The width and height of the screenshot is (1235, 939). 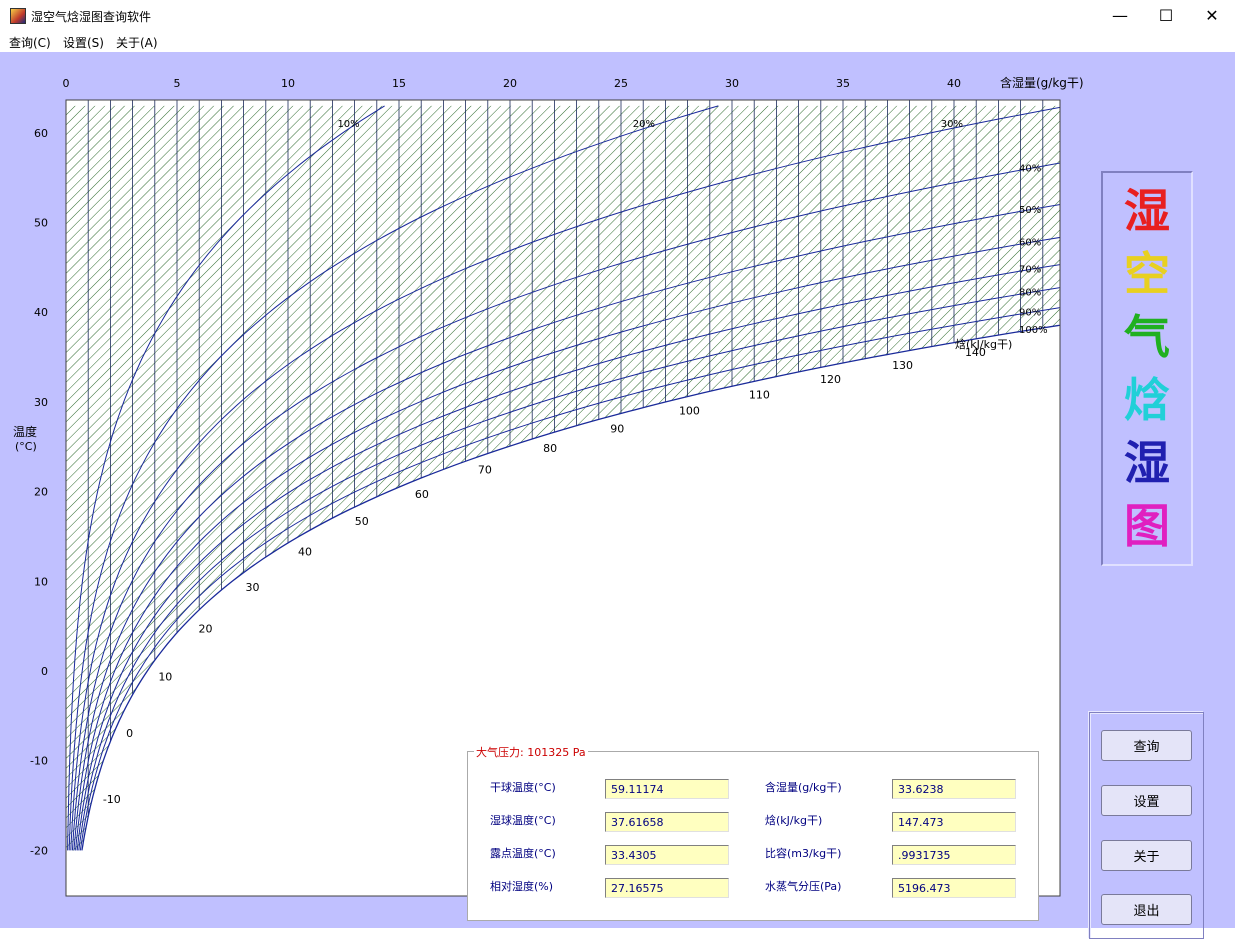 What do you see at coordinates (1147, 368) in the screenshot?
I see `side-title-panel: 湿 空 气 焓 湿 图` at bounding box center [1147, 368].